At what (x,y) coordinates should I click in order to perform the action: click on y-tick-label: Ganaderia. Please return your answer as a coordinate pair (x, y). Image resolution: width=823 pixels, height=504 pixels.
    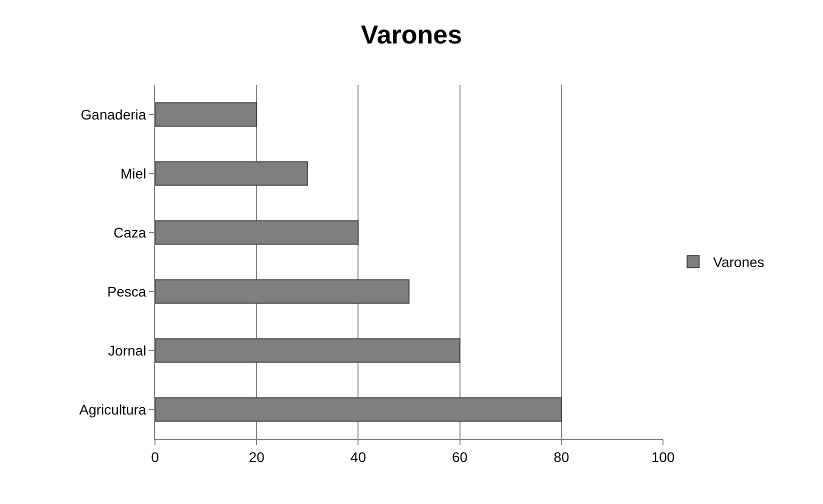
    Looking at the image, I should click on (113, 114).